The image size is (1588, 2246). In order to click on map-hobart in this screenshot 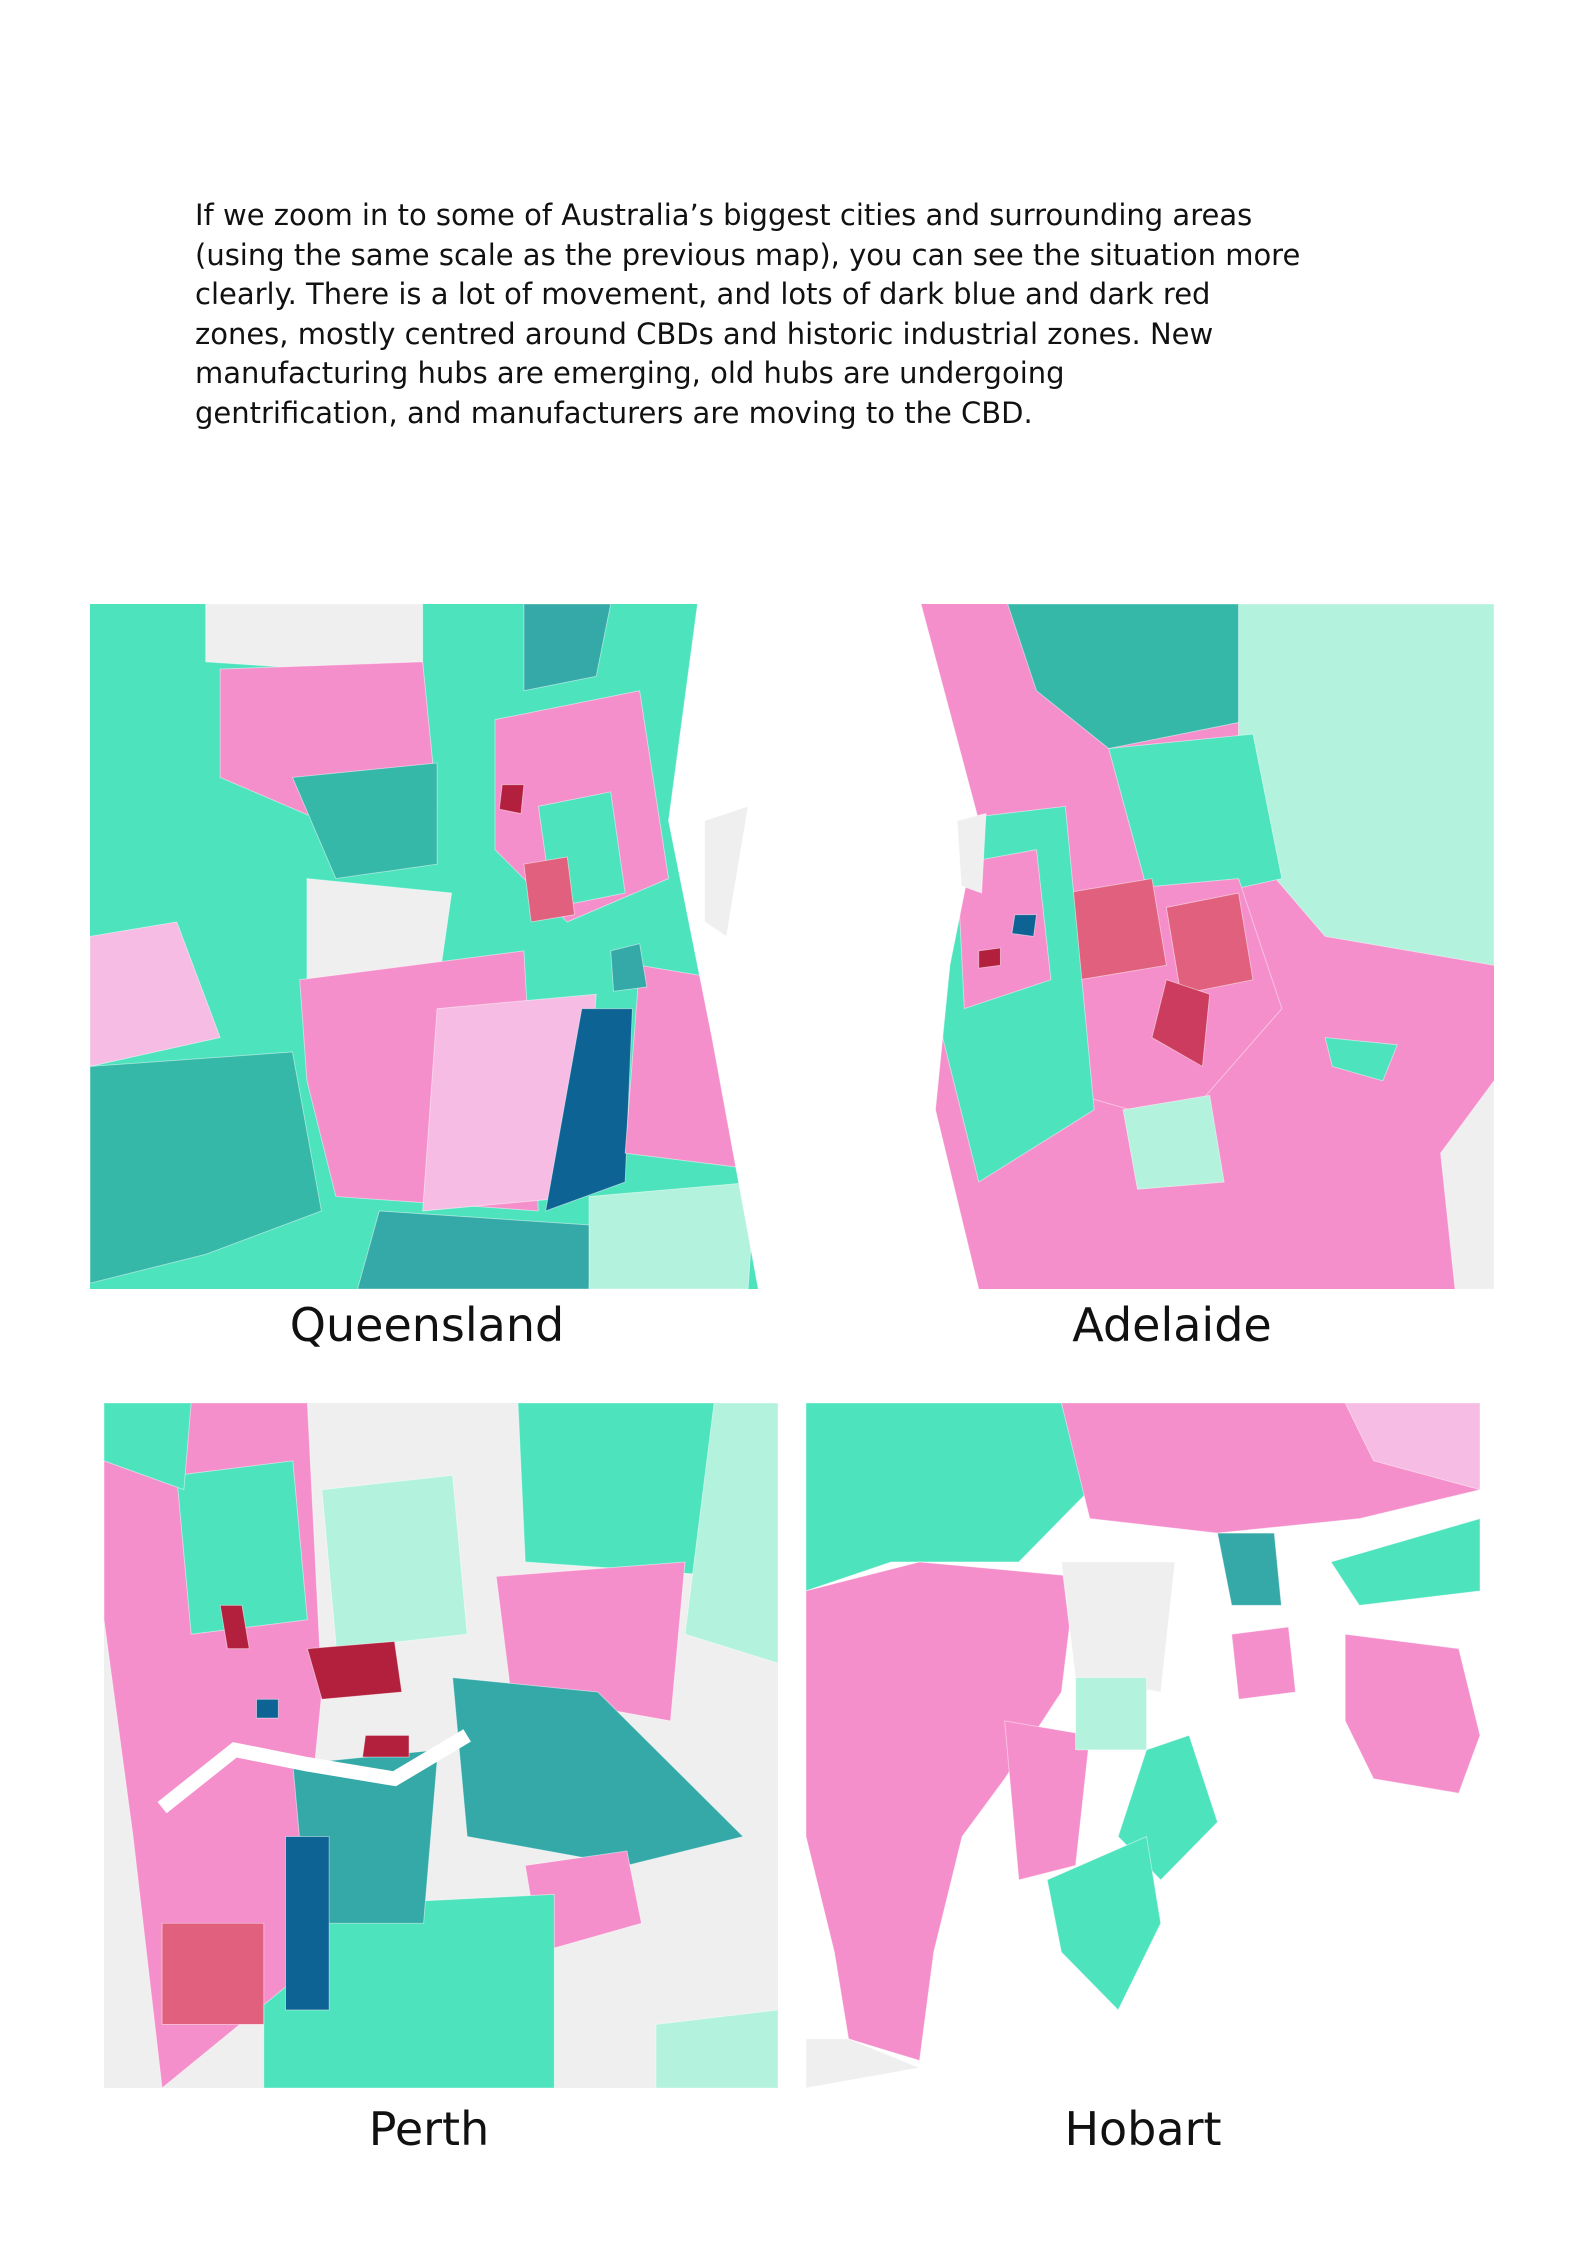, I will do `click(1143, 1745)`.